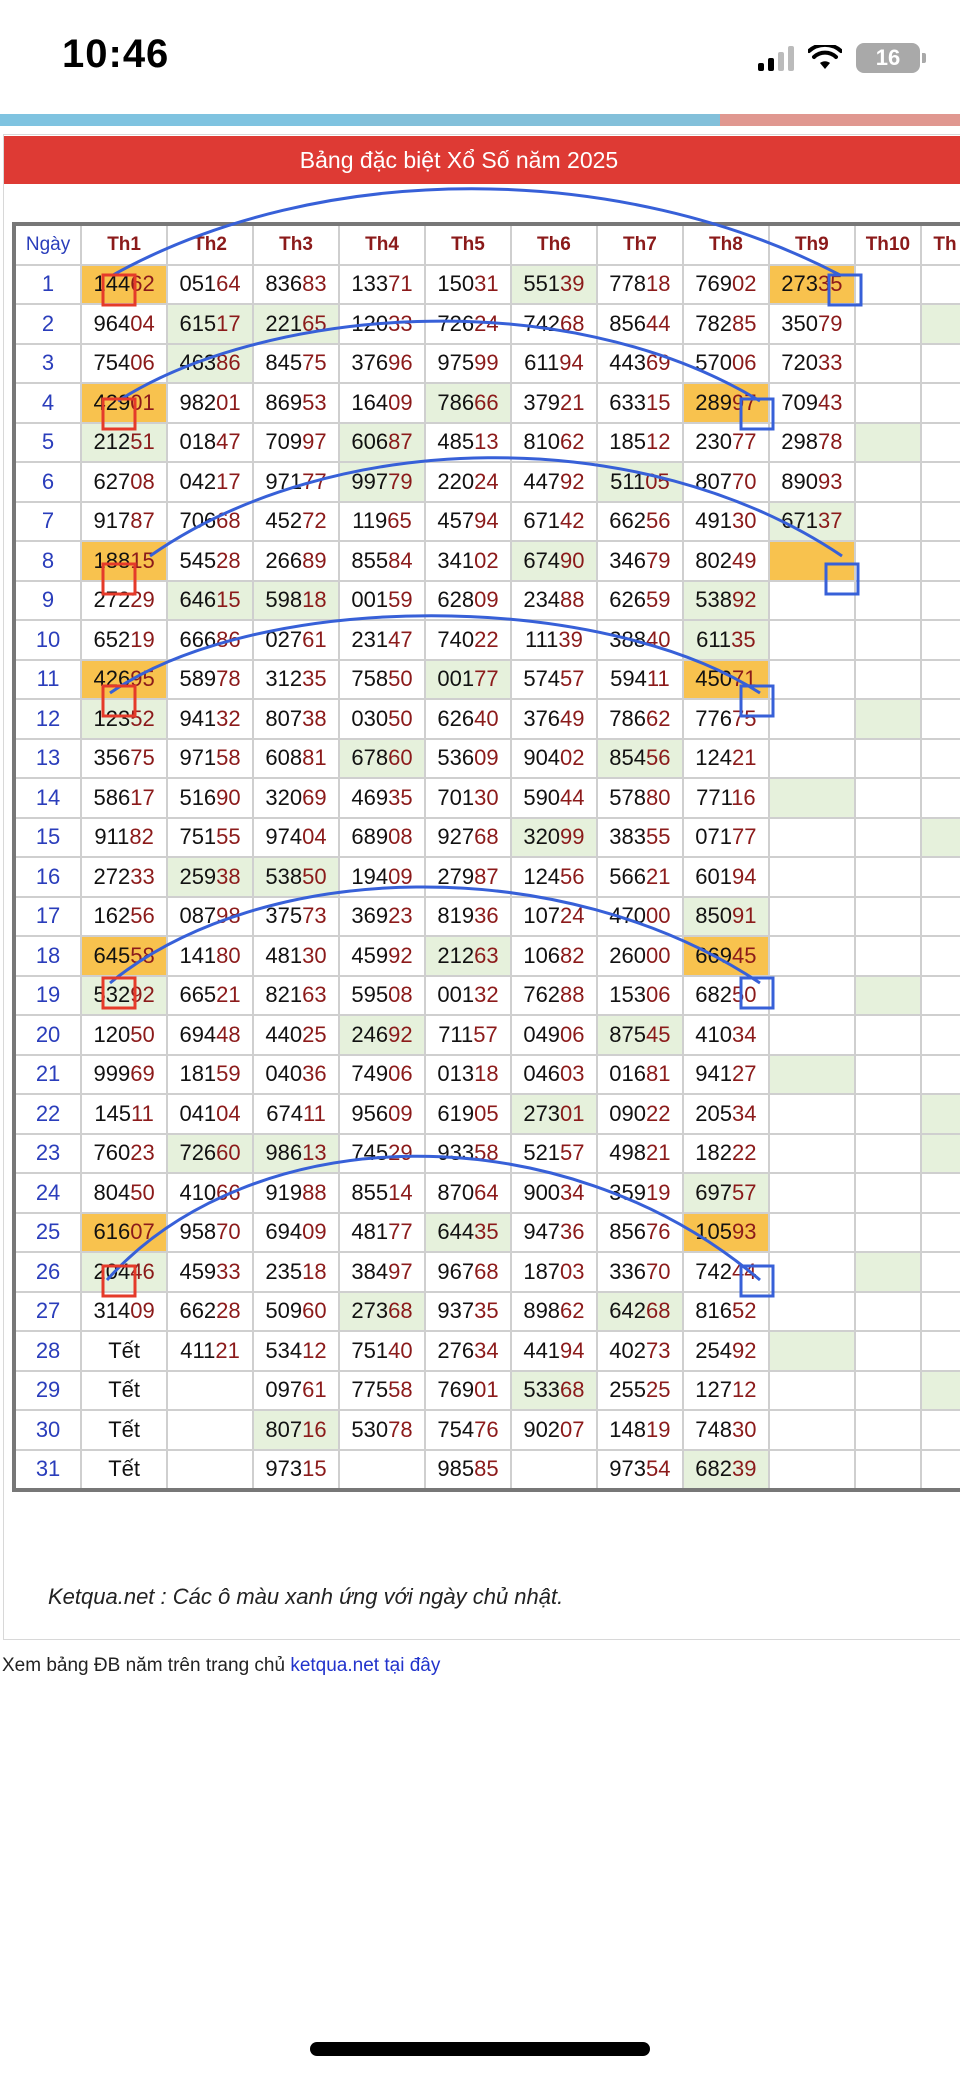 This screenshot has height=2079, width=960. What do you see at coordinates (382, 640) in the screenshot?
I see `result-cell: 23147` at bounding box center [382, 640].